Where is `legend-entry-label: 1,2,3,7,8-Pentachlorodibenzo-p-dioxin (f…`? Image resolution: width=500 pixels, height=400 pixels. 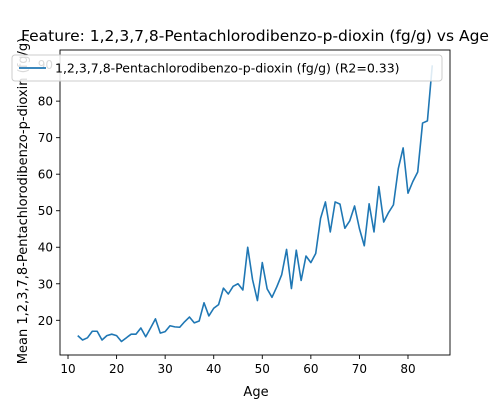 legend-entry-label: 1,2,3,7,8-Pentachlorodibenzo-p-dioxin (f… is located at coordinates (227, 68).